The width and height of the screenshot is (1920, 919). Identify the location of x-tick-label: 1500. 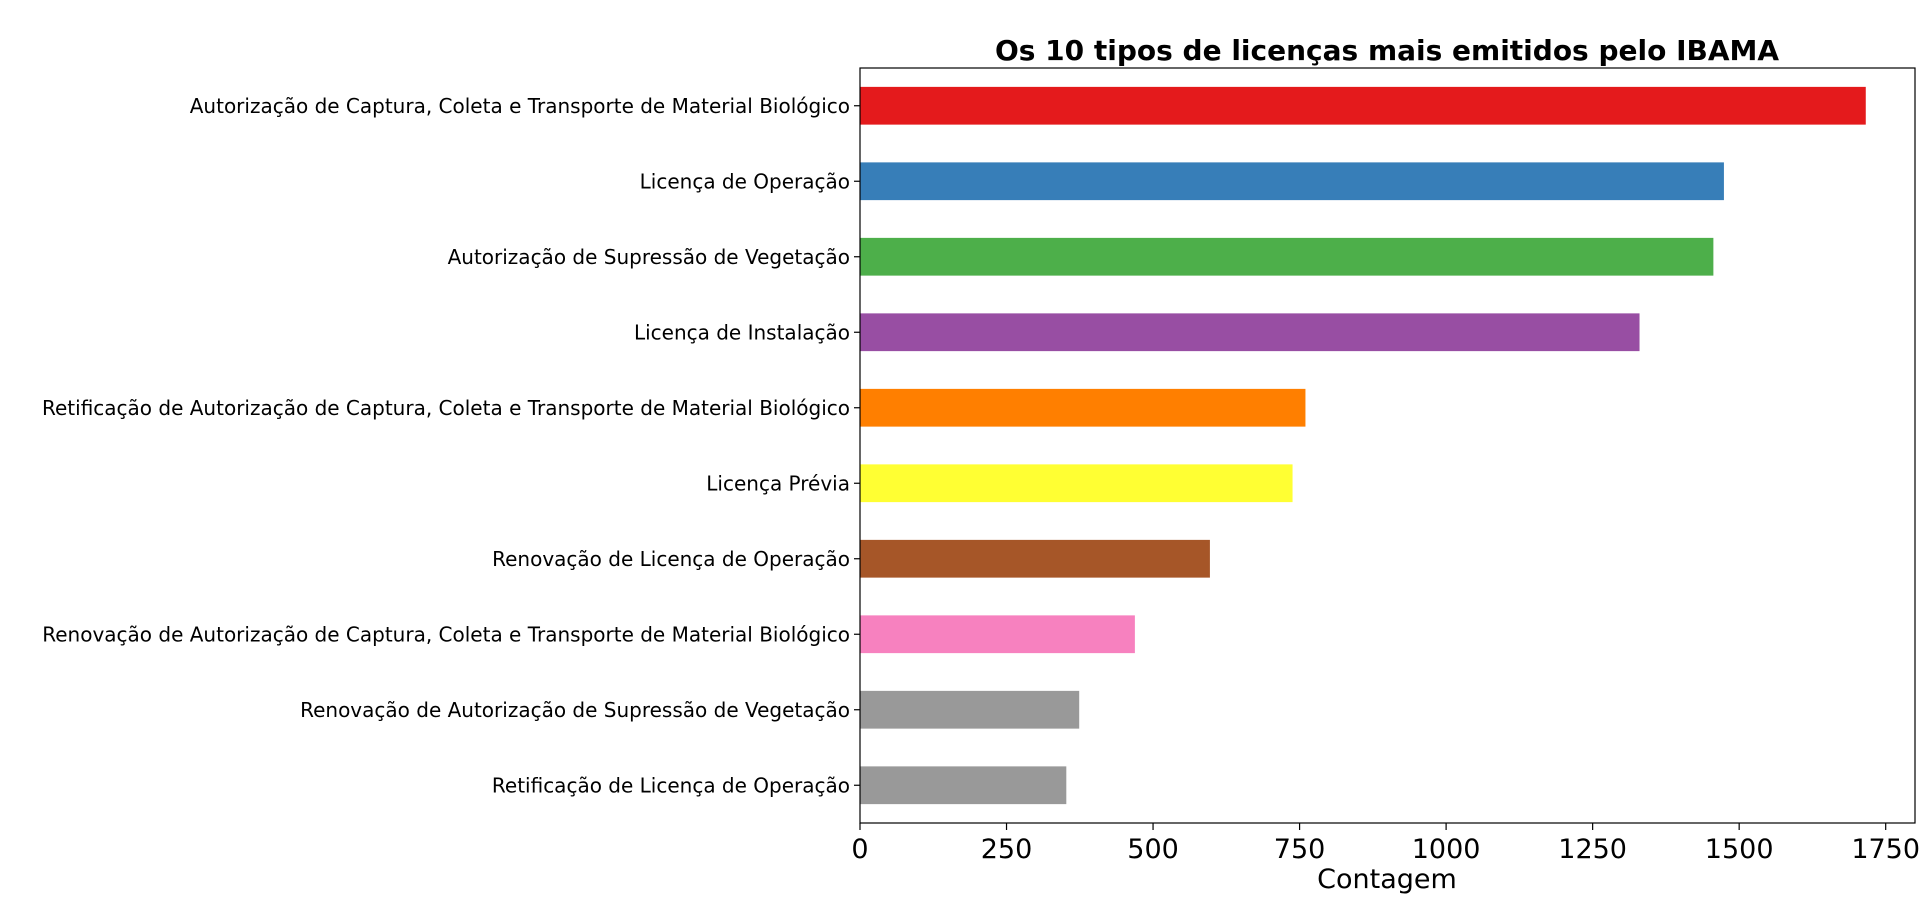
(1739, 849).